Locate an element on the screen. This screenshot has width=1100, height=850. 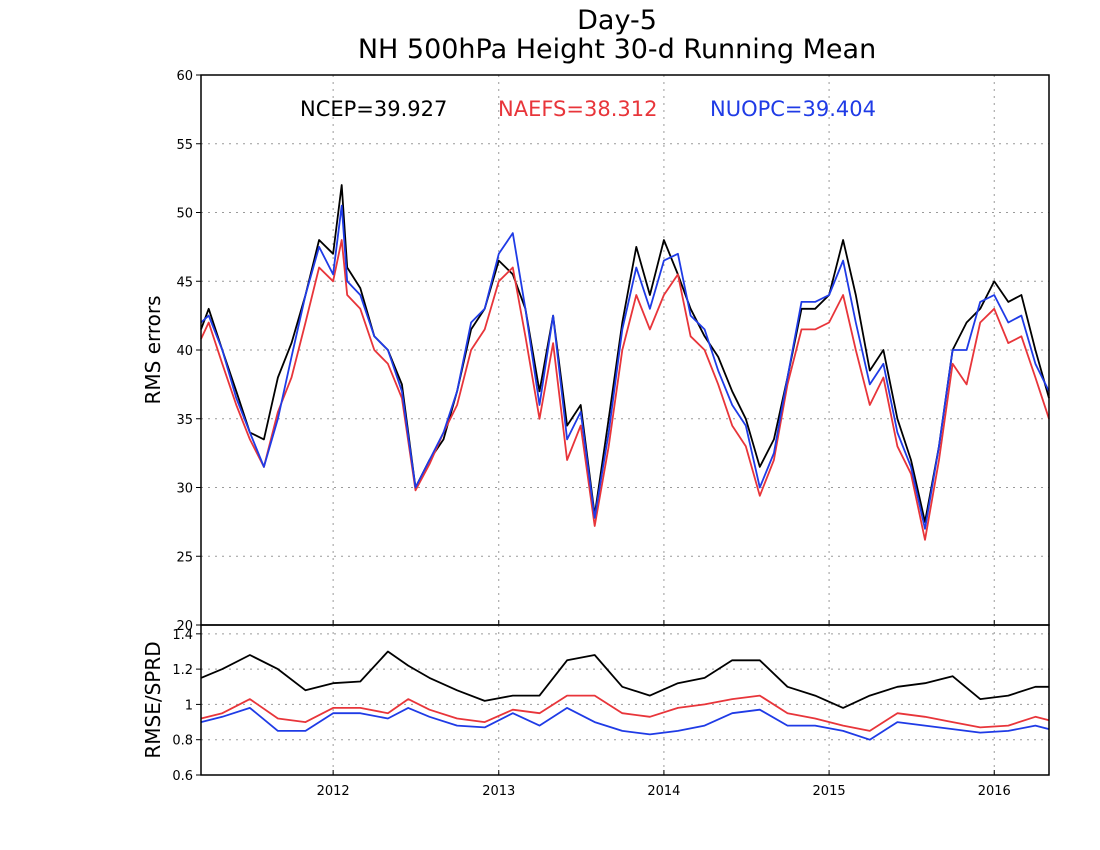
top-ytick-label: 60 is located at coordinates (184, 76).